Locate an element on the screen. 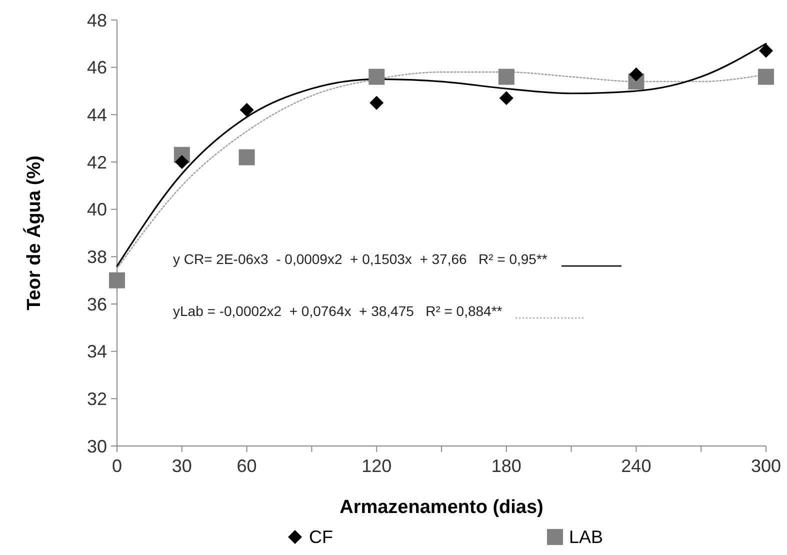  x-tick-label: 240 is located at coordinates (636, 466).